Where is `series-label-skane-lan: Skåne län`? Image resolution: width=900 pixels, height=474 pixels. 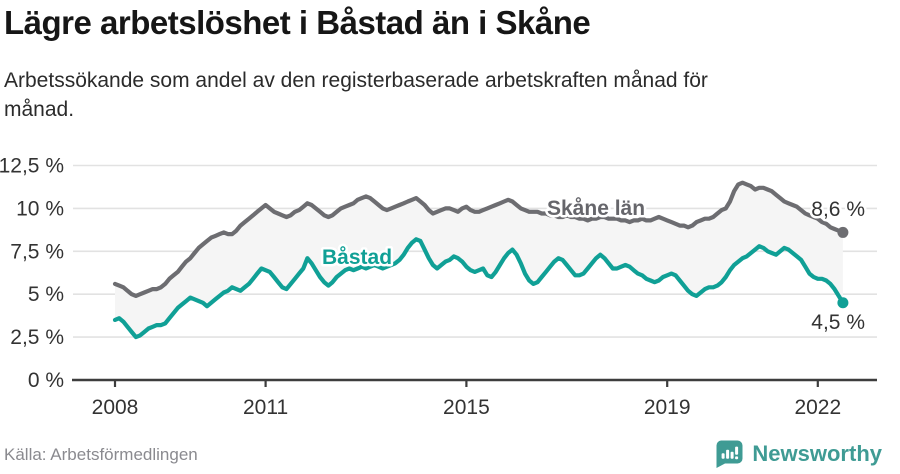
series-label-skane-lan: Skåne län is located at coordinates (596, 208).